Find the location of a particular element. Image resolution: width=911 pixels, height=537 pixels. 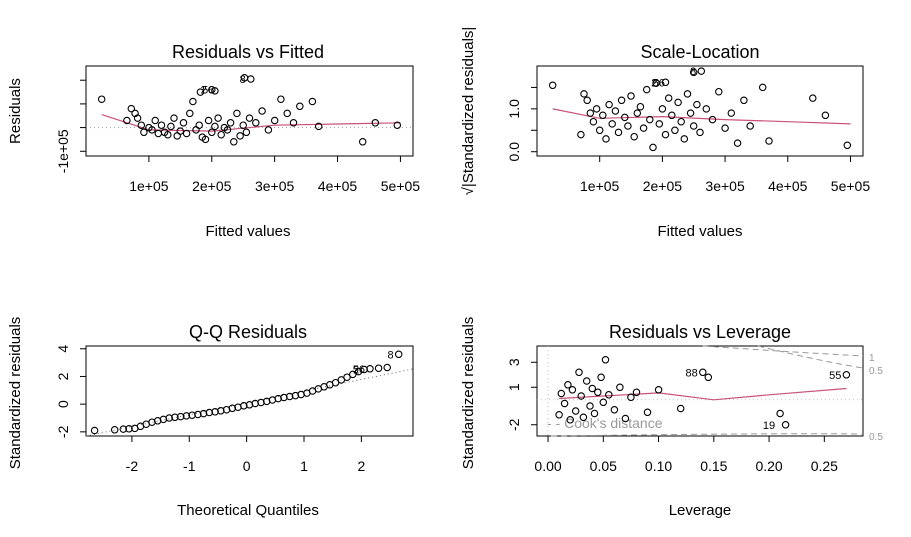

y-tick-label: -1e+05 is located at coordinates (63, 151).